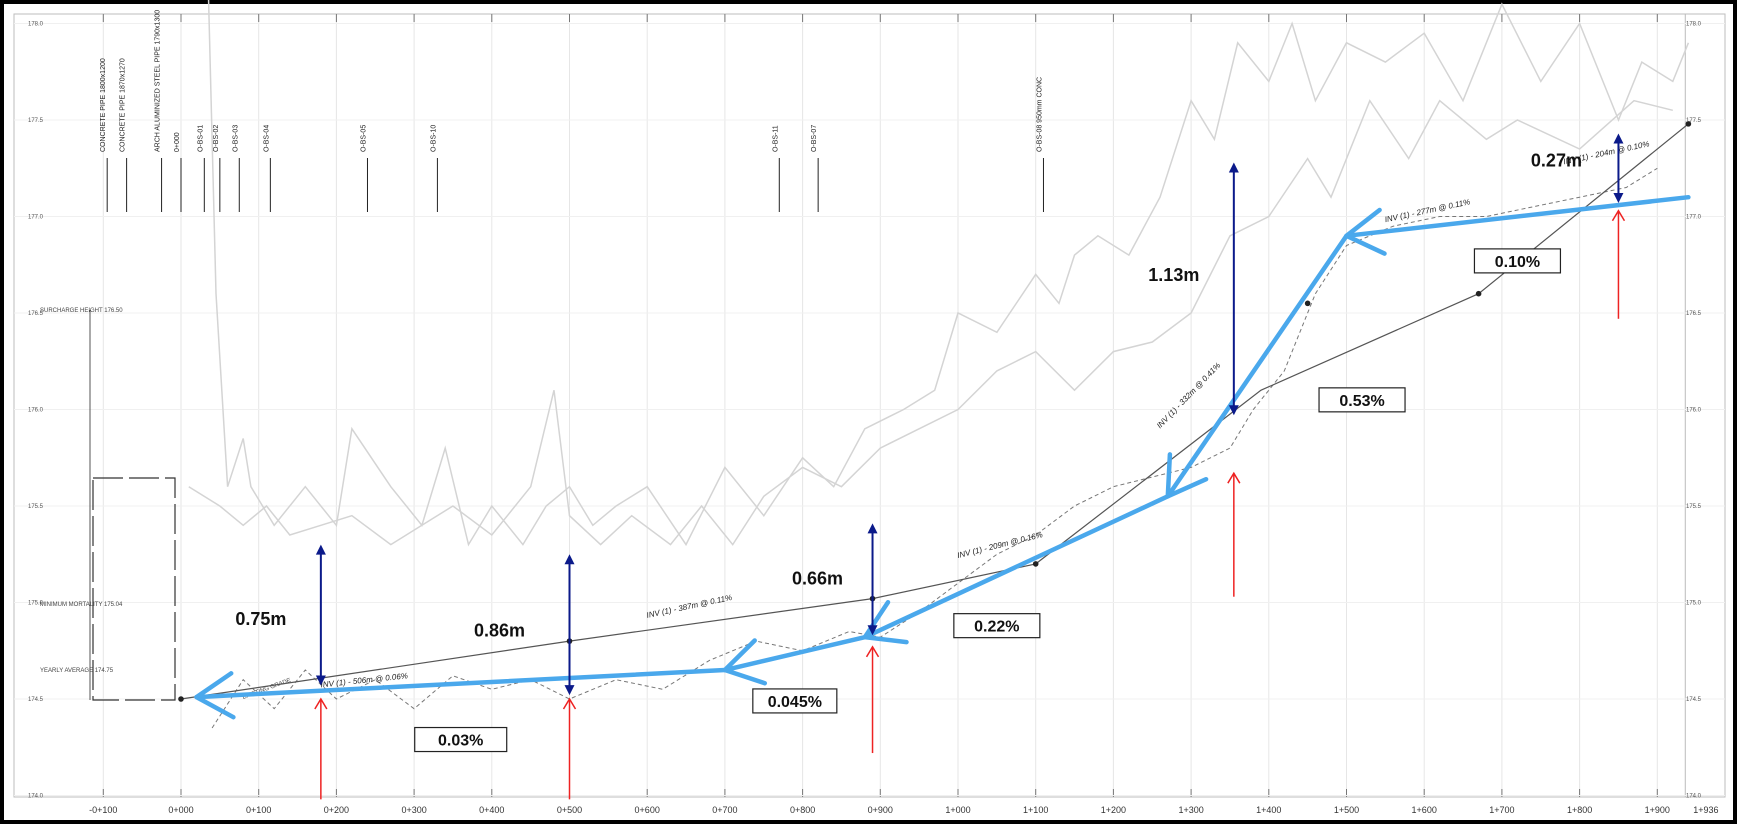 This screenshot has width=1737, height=824. Describe the element at coordinates (36, 411) in the screenshot. I see `y-tick-label-left: 176.0` at that location.